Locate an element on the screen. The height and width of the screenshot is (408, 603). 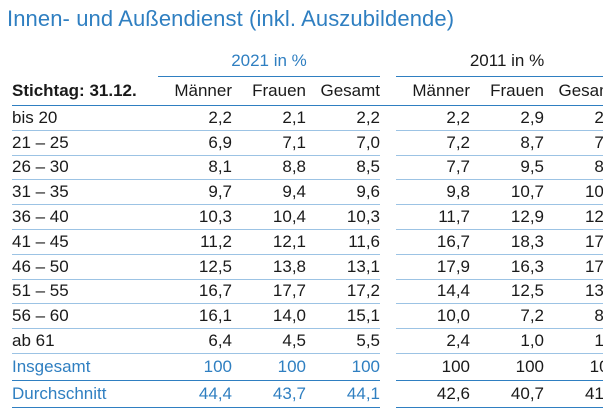
table-row: ab 616,44,55,5 2,41,01,7 is located at coordinates (307, 341).